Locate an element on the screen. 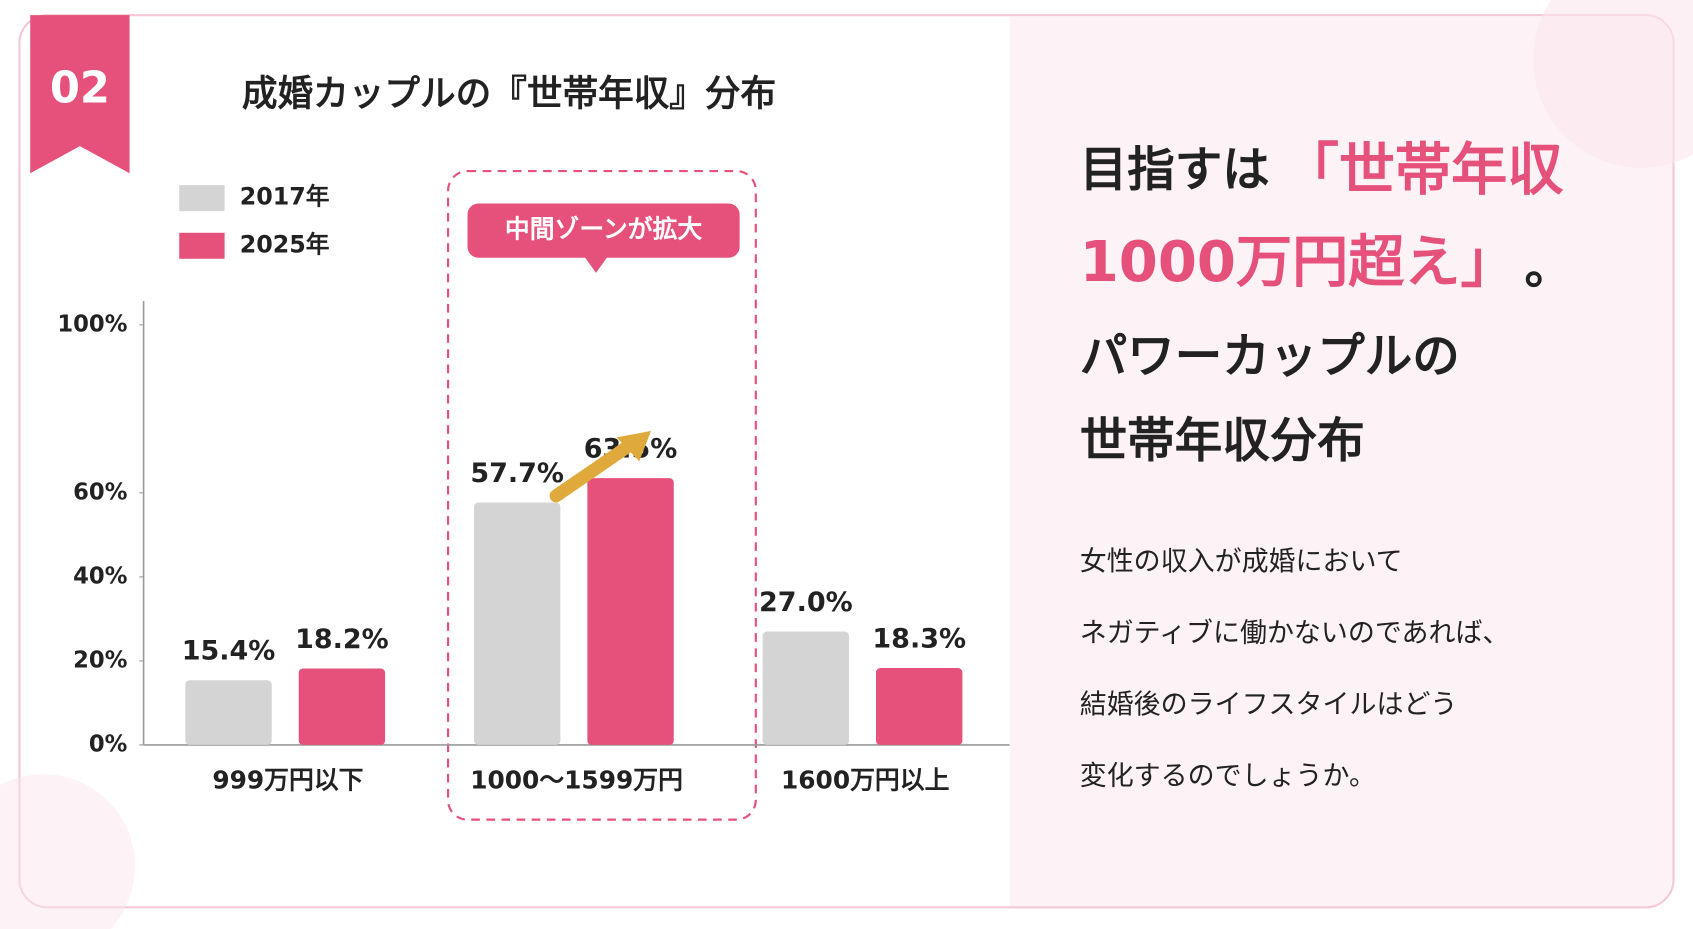 The height and width of the screenshot is (929, 1693). trend-arrow-head is located at coordinates (634, 446).